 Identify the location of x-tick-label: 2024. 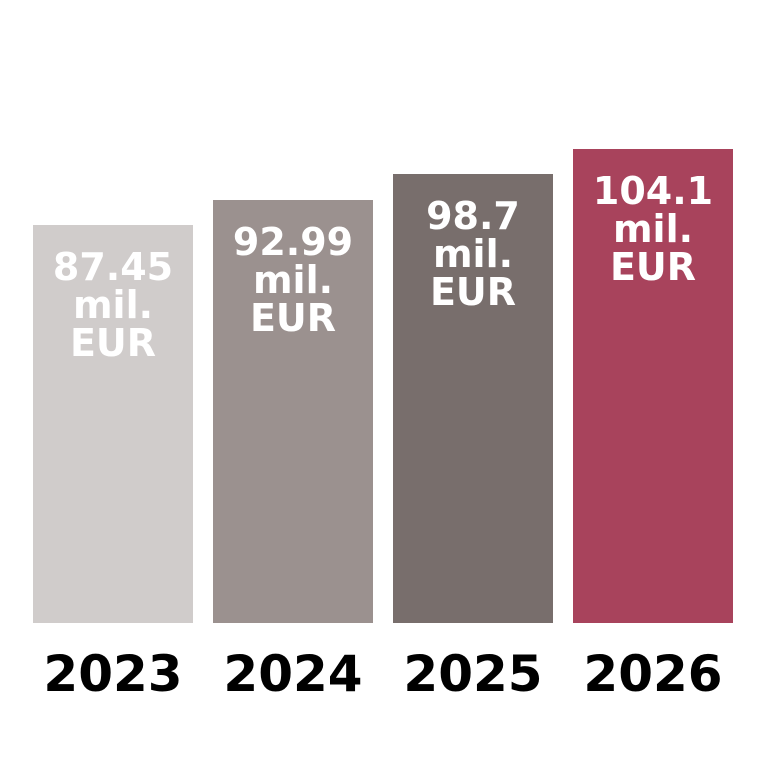
(293, 674).